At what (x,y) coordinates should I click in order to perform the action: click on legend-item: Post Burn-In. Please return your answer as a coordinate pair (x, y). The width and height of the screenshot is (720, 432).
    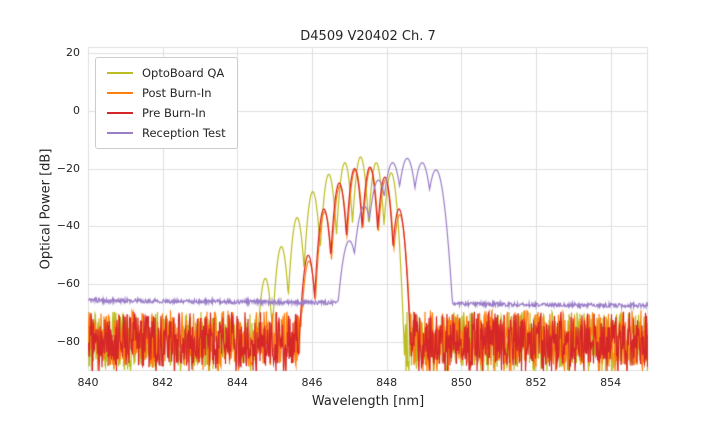
    Looking at the image, I should click on (166, 93).